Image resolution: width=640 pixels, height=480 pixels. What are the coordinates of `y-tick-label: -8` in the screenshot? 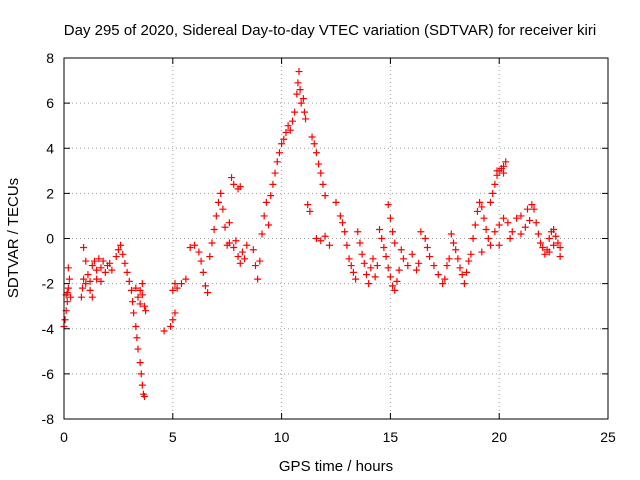 It's located at (48, 419).